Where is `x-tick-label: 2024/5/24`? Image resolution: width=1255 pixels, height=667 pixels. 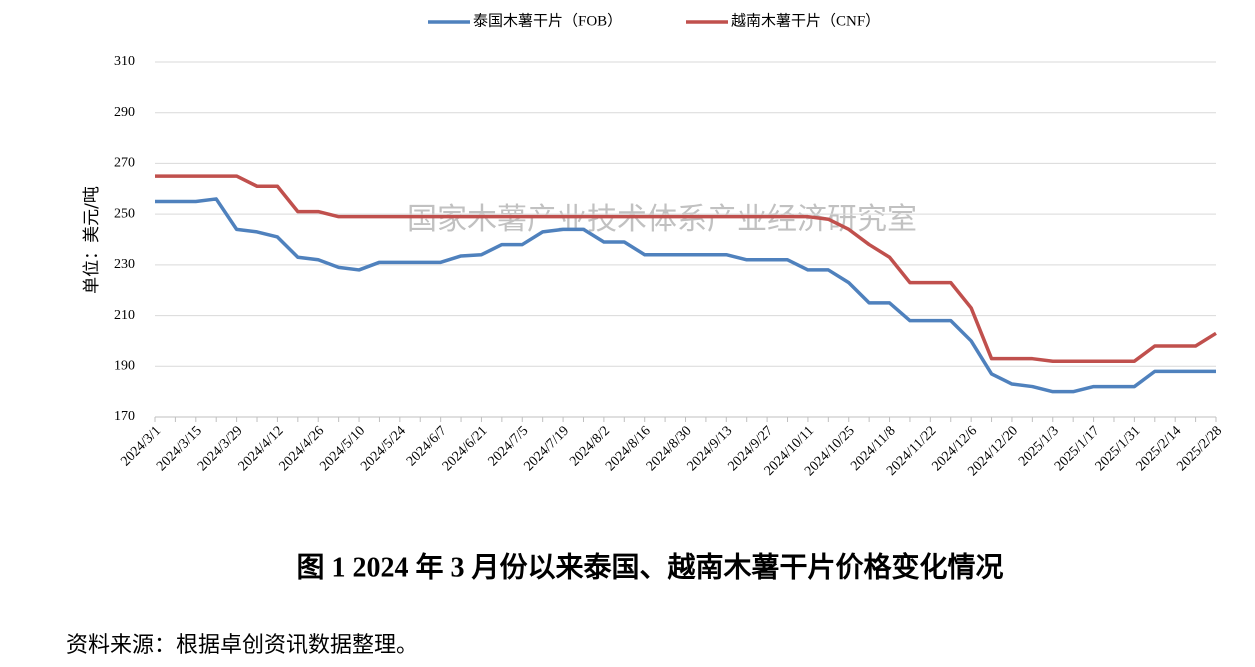
x-tick-label: 2024/5/24 is located at coordinates (383, 448).